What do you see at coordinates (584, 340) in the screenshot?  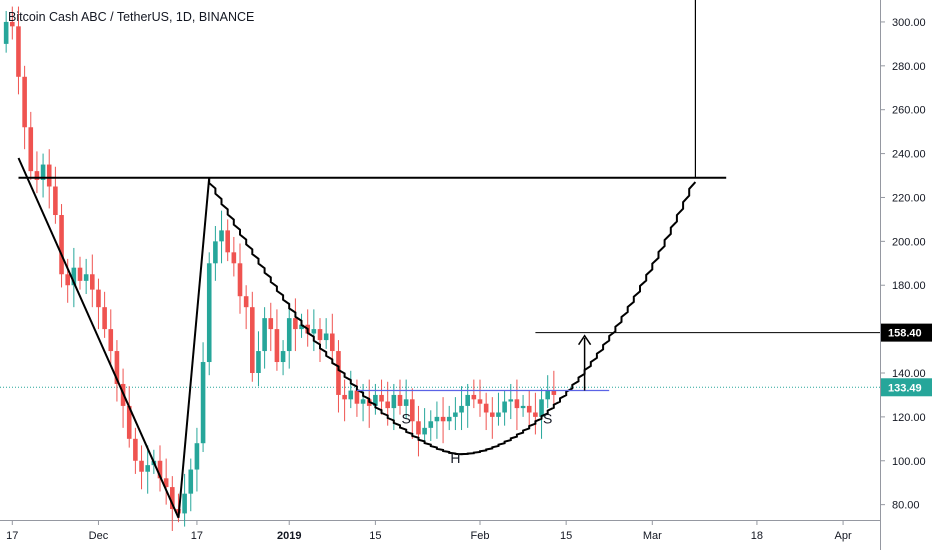 I see `breakout-arrow-head` at bounding box center [584, 340].